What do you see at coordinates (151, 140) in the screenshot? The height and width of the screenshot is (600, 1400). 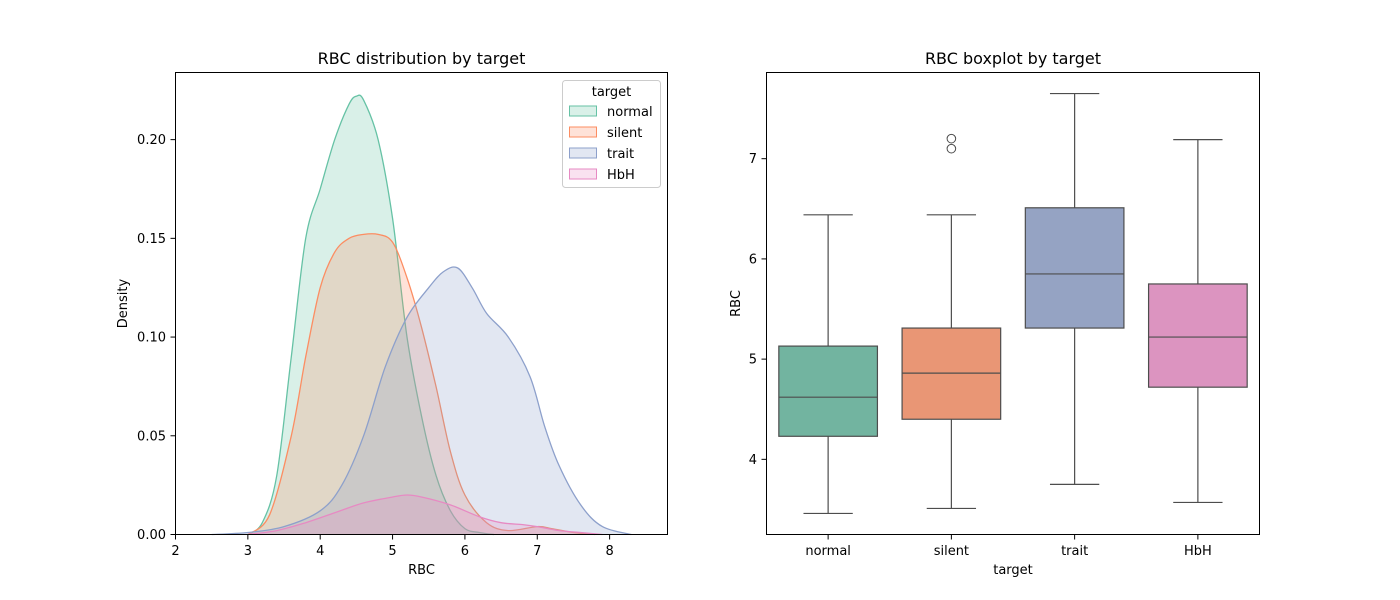 I see `kde-y-tick-label: 0.20` at bounding box center [151, 140].